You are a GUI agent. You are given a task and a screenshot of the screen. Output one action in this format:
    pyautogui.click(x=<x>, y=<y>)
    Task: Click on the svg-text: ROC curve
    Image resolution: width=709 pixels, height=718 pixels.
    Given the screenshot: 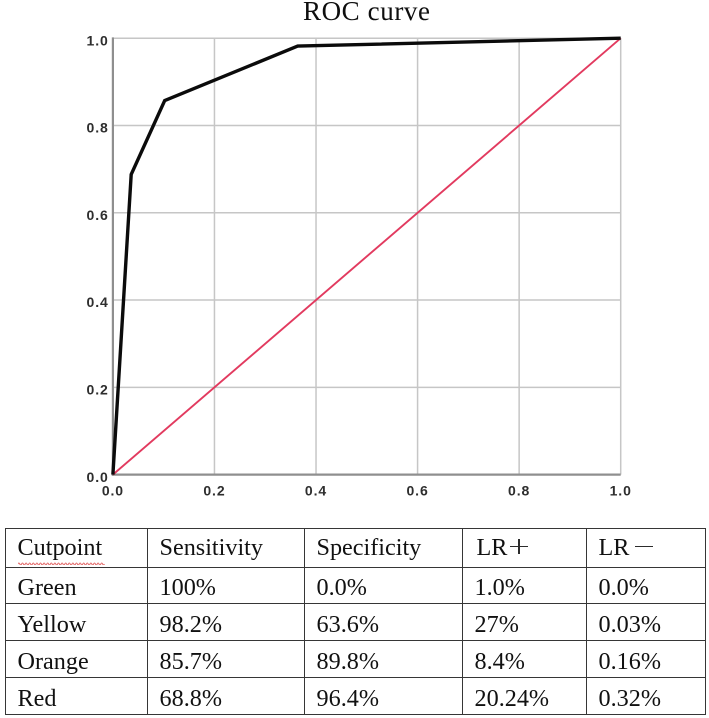 What is the action you would take?
    pyautogui.click(x=367, y=13)
    